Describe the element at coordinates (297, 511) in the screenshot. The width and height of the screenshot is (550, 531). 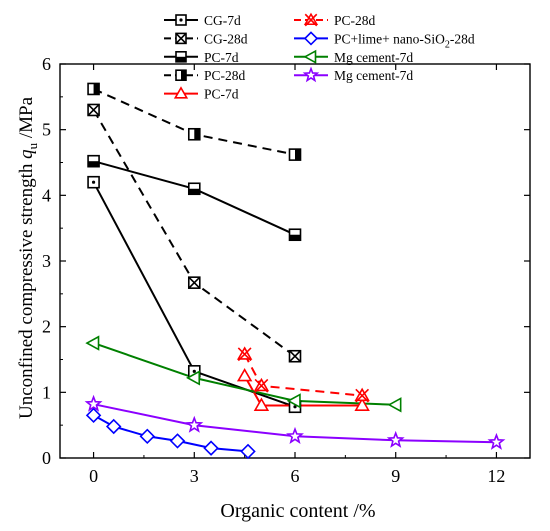
I see `x-axis-title: Organic content /%` at that location.